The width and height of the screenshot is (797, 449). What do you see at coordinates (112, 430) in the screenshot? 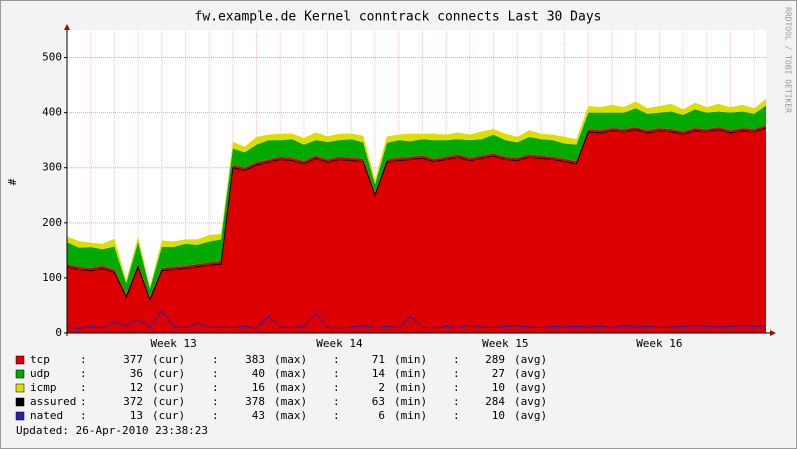
I see `updated: Updated: 26-Apr-2010 23:38:23` at bounding box center [112, 430].